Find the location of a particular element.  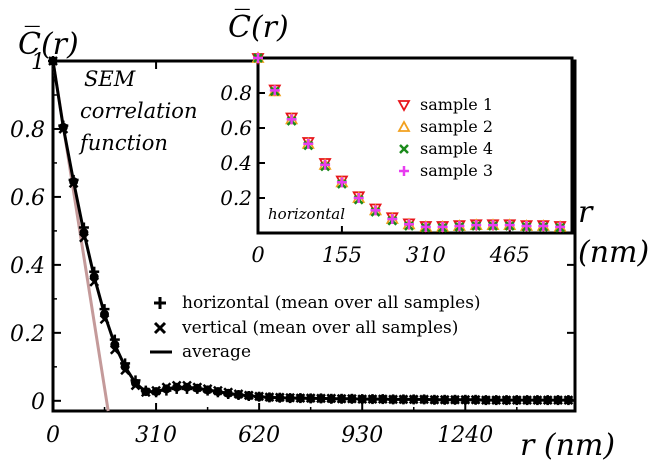

main-x-tick-label: 620 is located at coordinates (259, 435).